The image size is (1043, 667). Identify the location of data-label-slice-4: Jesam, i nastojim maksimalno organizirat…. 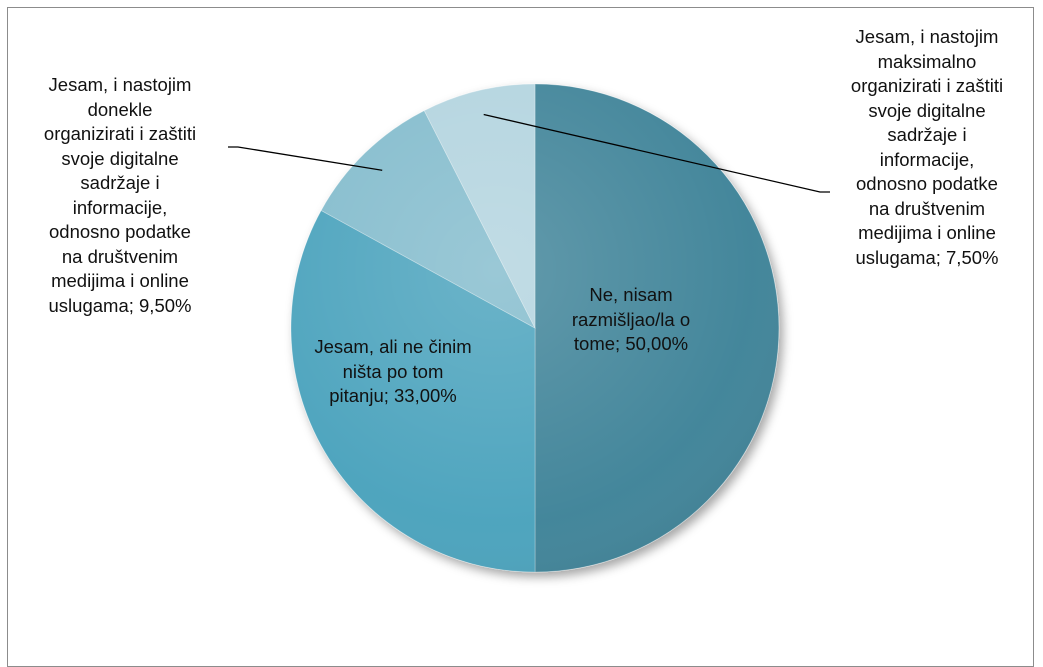
(927, 147).